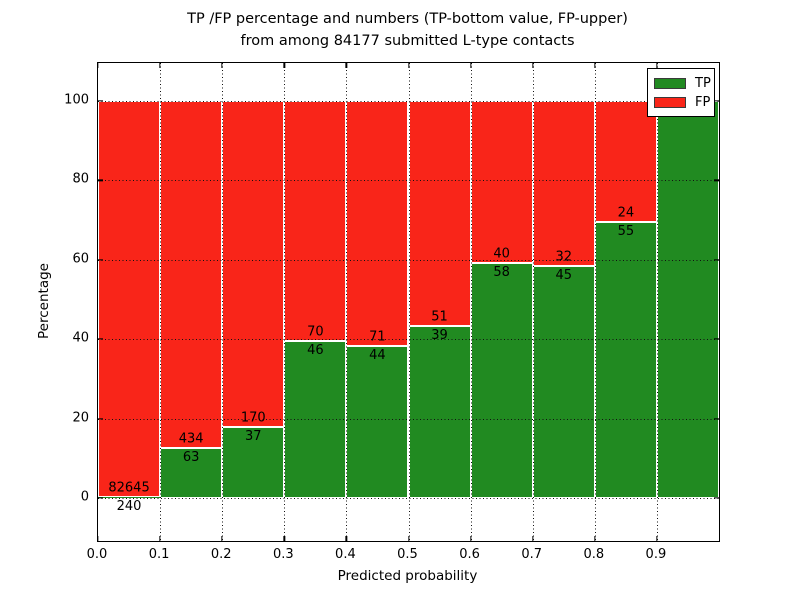  Describe the element at coordinates (703, 102) in the screenshot. I see `legend-label-fp: FP` at that location.